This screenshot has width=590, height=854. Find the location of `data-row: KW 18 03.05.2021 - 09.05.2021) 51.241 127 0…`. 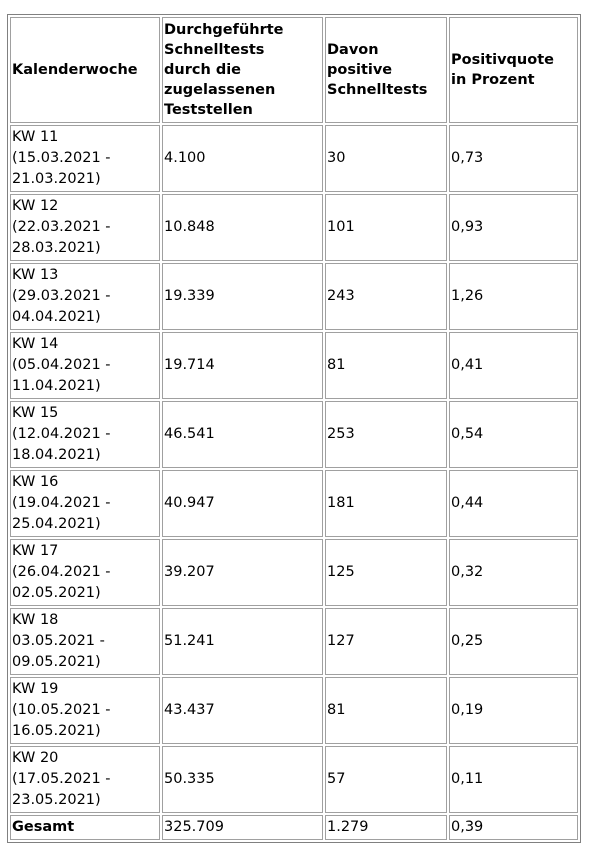

data-row: KW 18 03.05.2021 - 09.05.2021) 51.241 127 0… is located at coordinates (294, 641).